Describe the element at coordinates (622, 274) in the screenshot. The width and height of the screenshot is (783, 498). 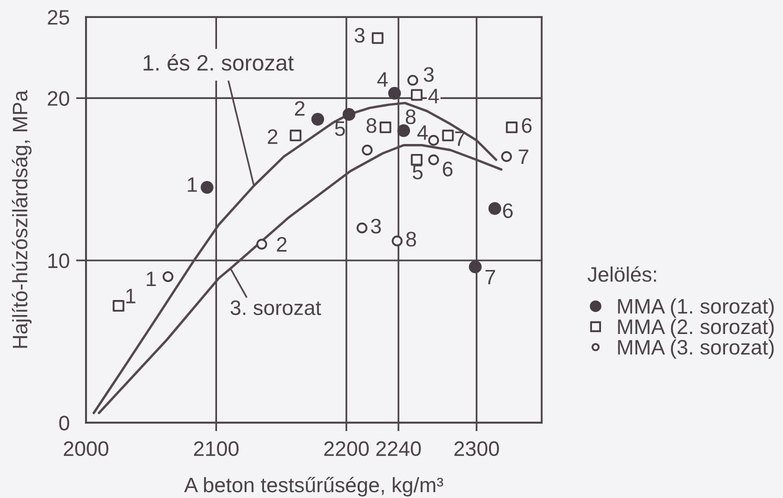
I see `legend-title: Jelölés:` at that location.